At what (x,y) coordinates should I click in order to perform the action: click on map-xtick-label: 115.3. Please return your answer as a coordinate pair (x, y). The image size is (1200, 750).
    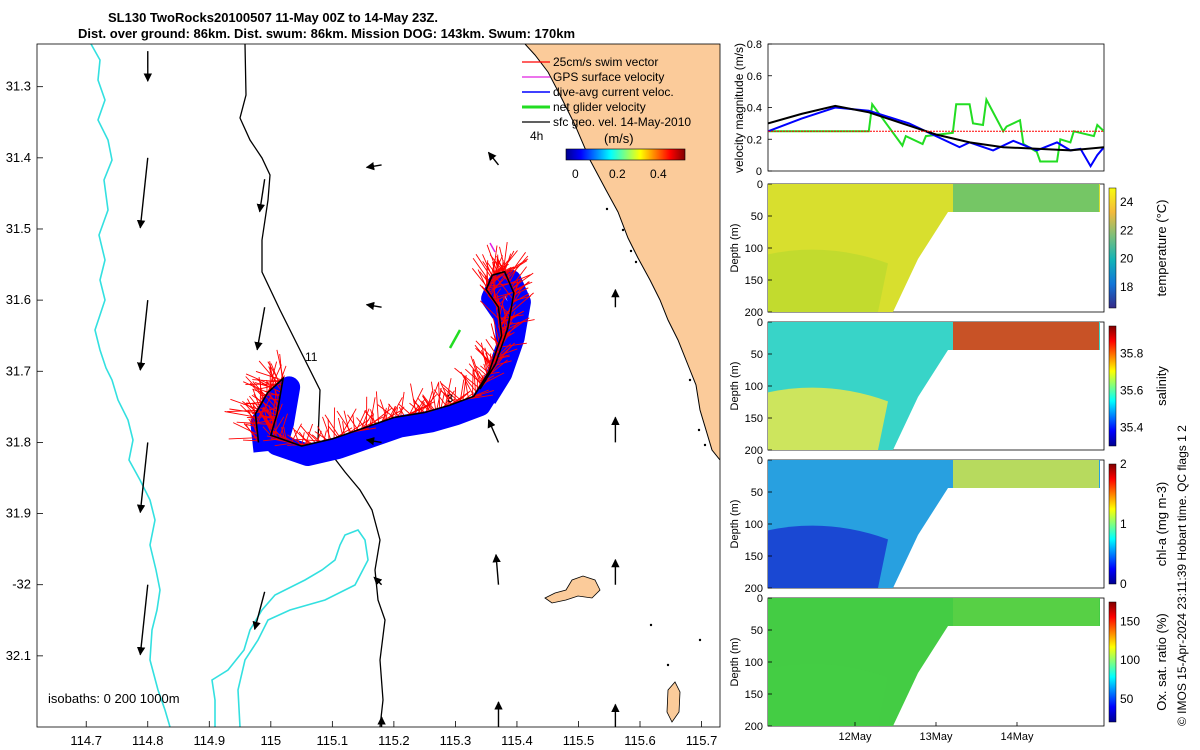
    Looking at the image, I should click on (456, 740).